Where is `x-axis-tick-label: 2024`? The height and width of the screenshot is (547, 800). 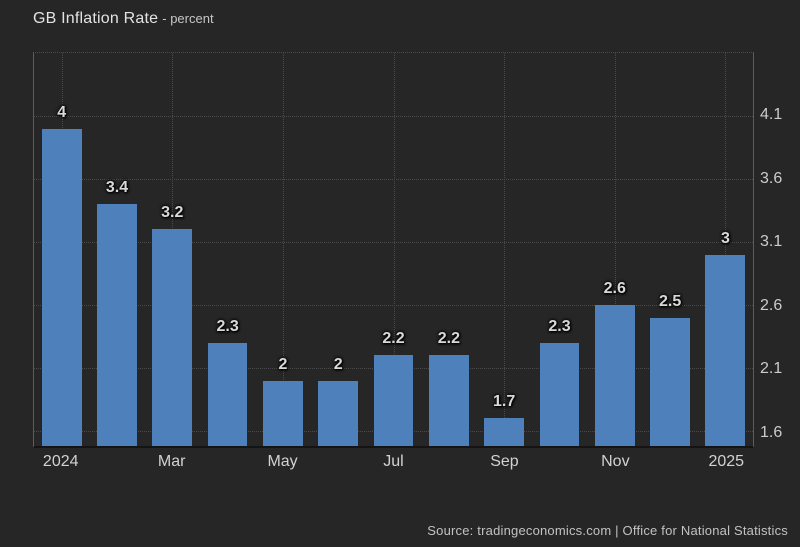
x-axis-tick-label: 2024 is located at coordinates (60, 461).